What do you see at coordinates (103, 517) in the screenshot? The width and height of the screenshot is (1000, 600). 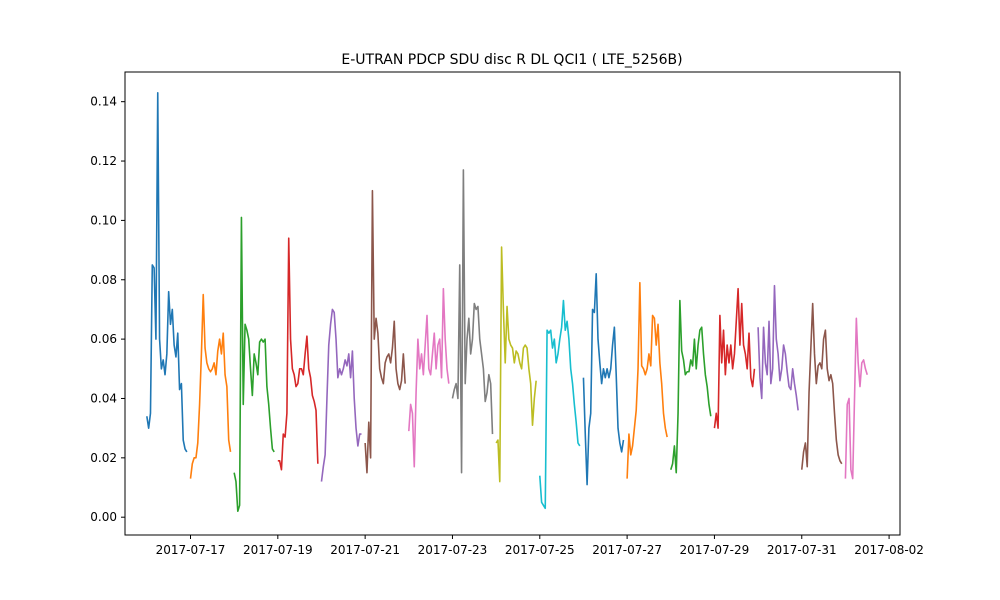 I see `y-tick-label: 0.00` at bounding box center [103, 517].